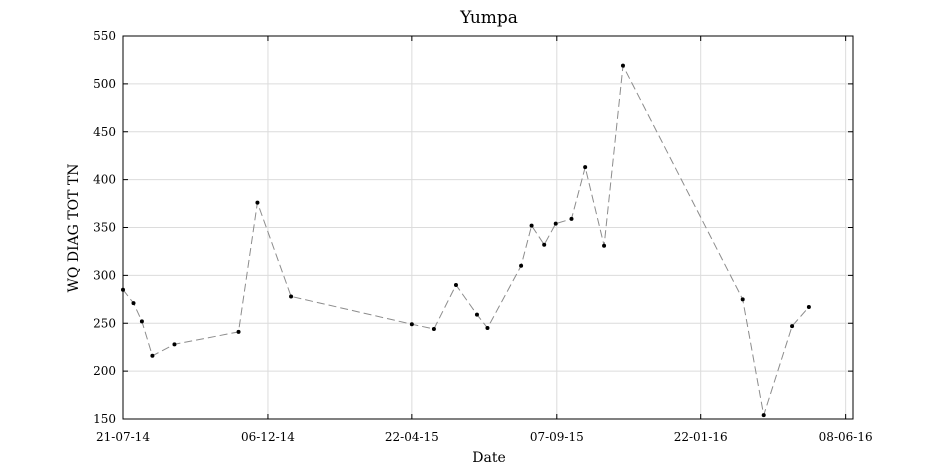 This screenshot has height=472, width=945. I want to click on y-axis-label: WQ DIAG TOT TN, so click(74, 227).